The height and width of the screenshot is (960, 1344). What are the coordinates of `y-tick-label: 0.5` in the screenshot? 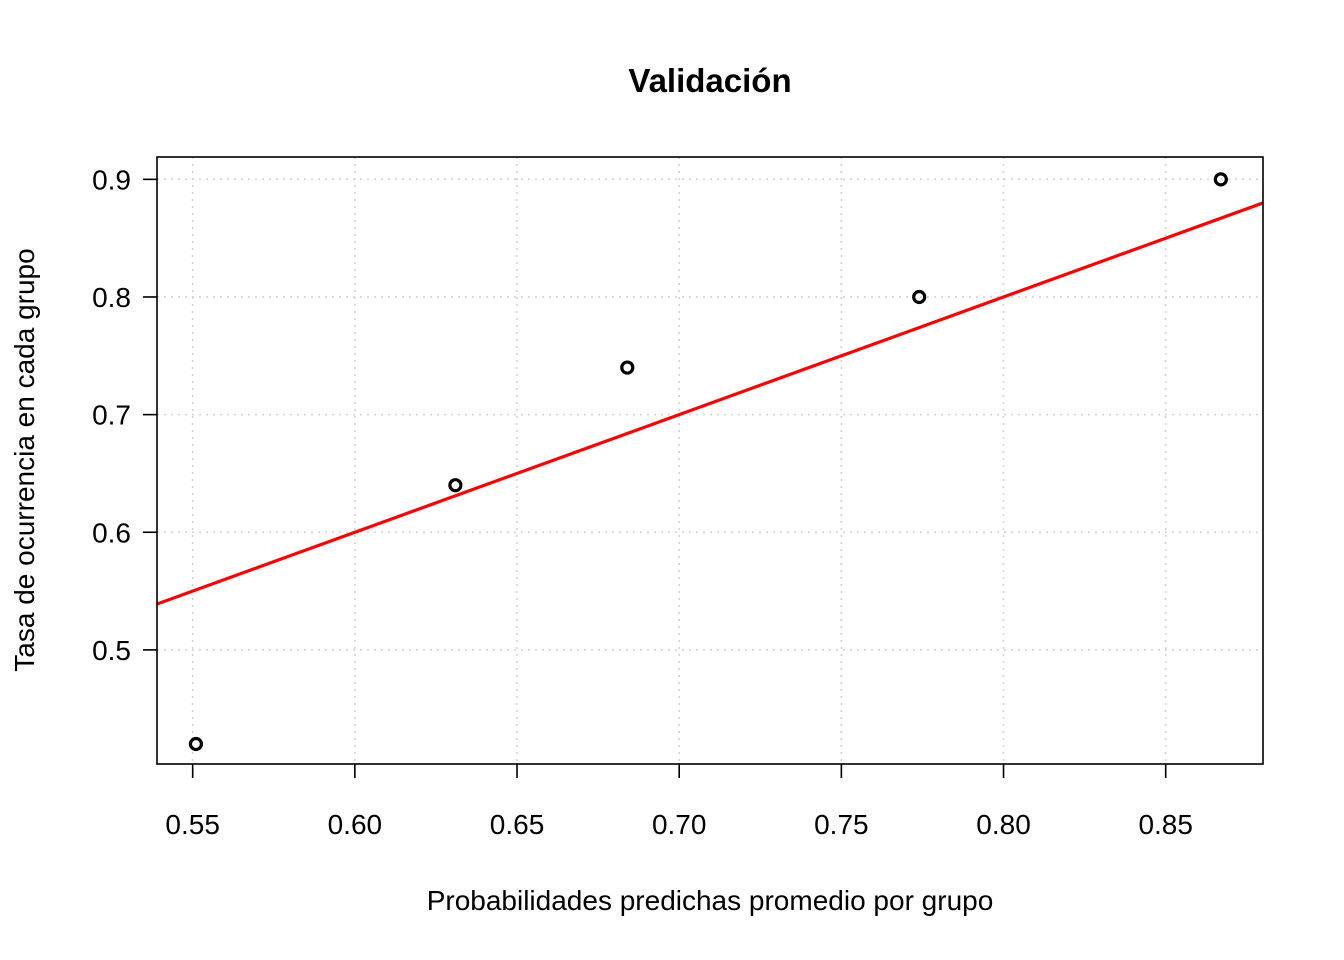 It's located at (111, 650).